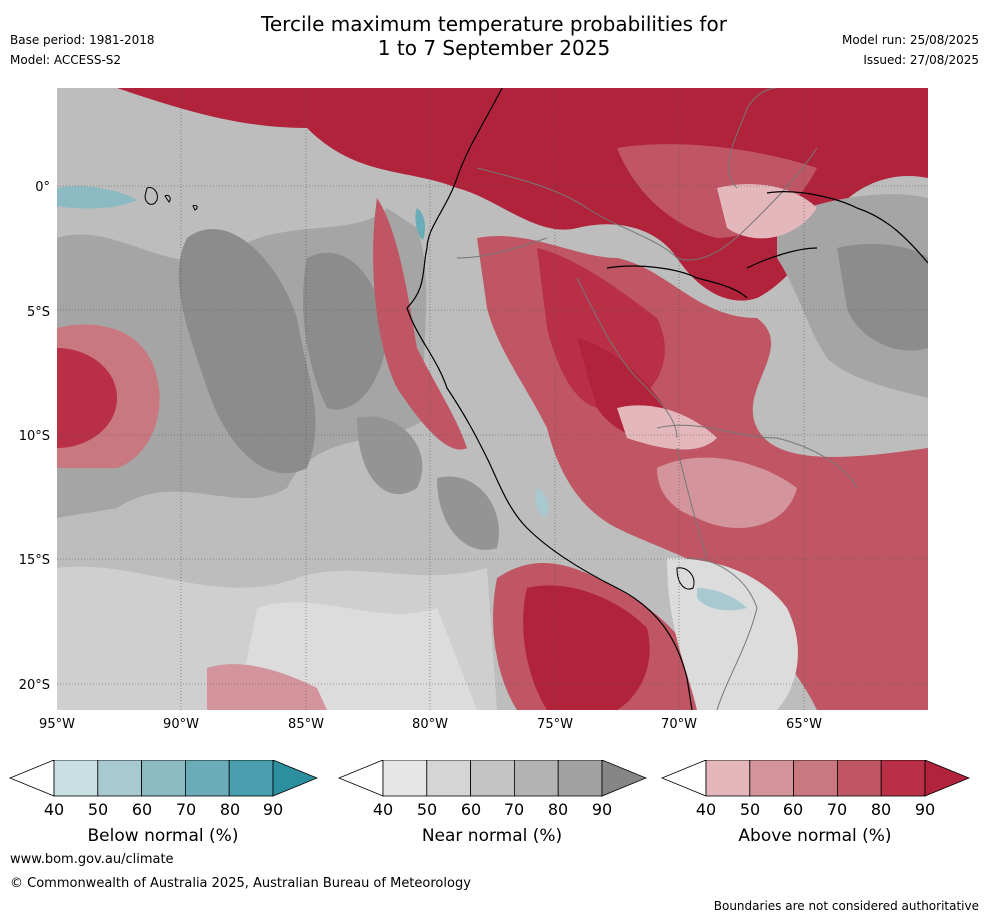 This screenshot has width=988, height=919. Describe the element at coordinates (679, 724) in the screenshot. I see `lon-label: 70°W` at that location.